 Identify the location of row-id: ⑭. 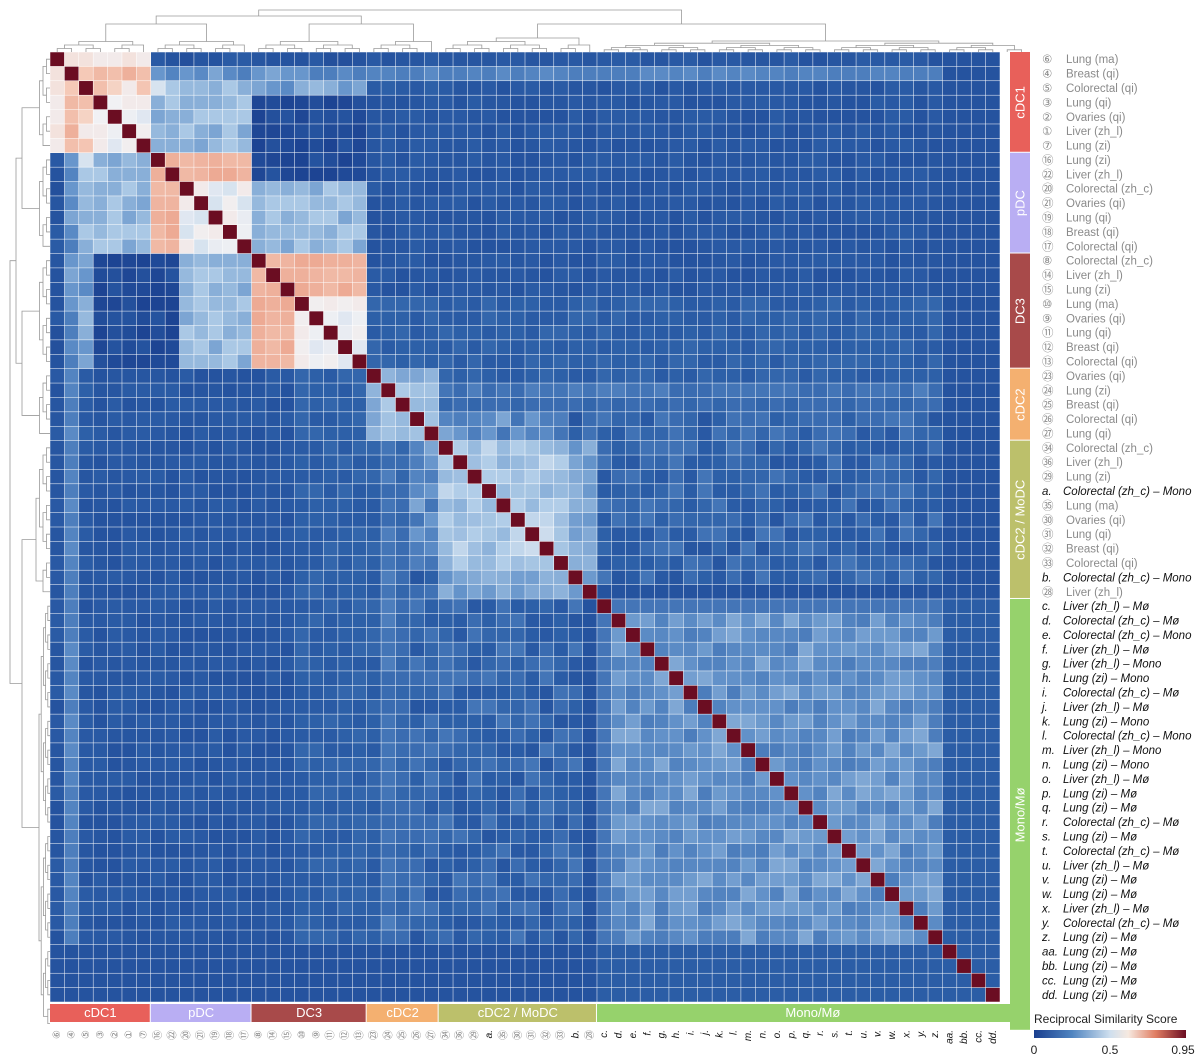
(1048, 275).